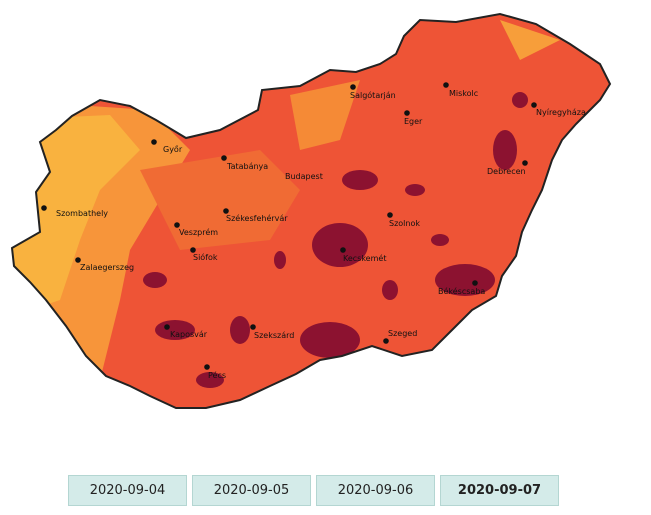 This screenshot has height=515, width=651. Describe the element at coordinates (127, 490) in the screenshot. I see `date-button: 2020-09-04` at that location.